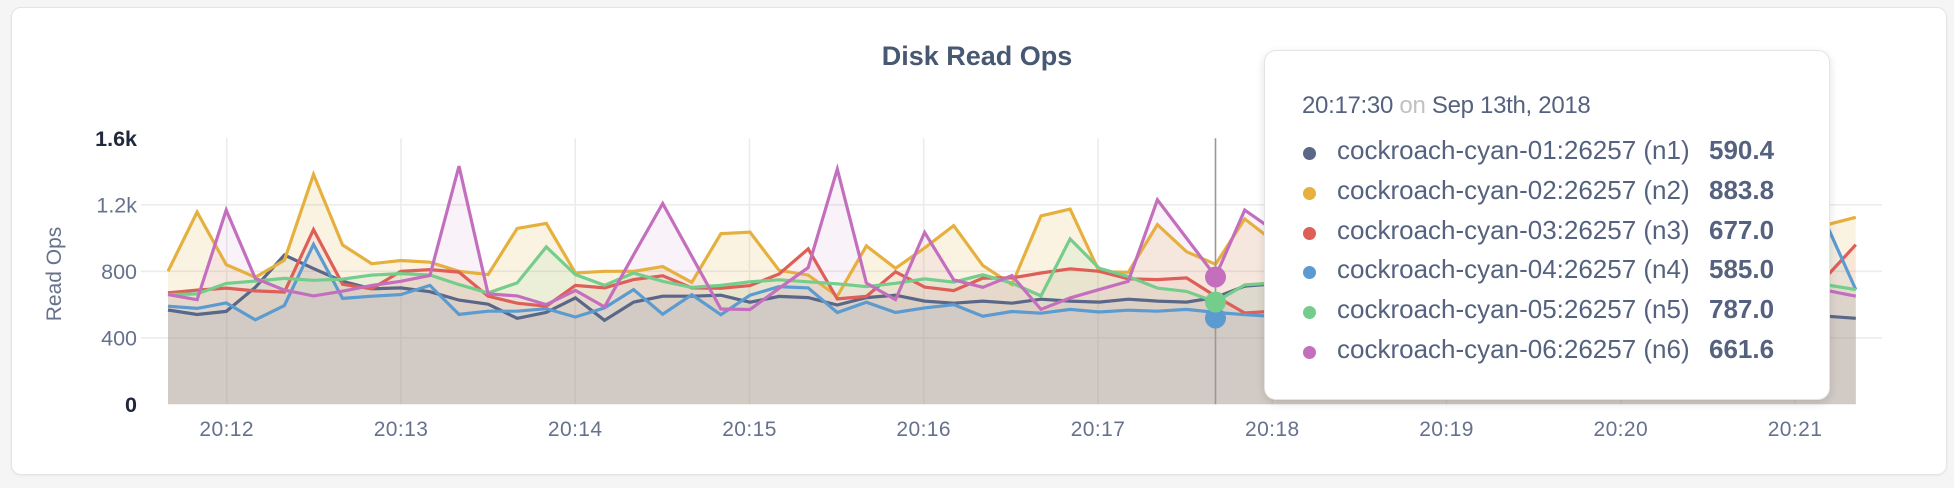  I want to click on svg-text: 0, so click(131, 405).